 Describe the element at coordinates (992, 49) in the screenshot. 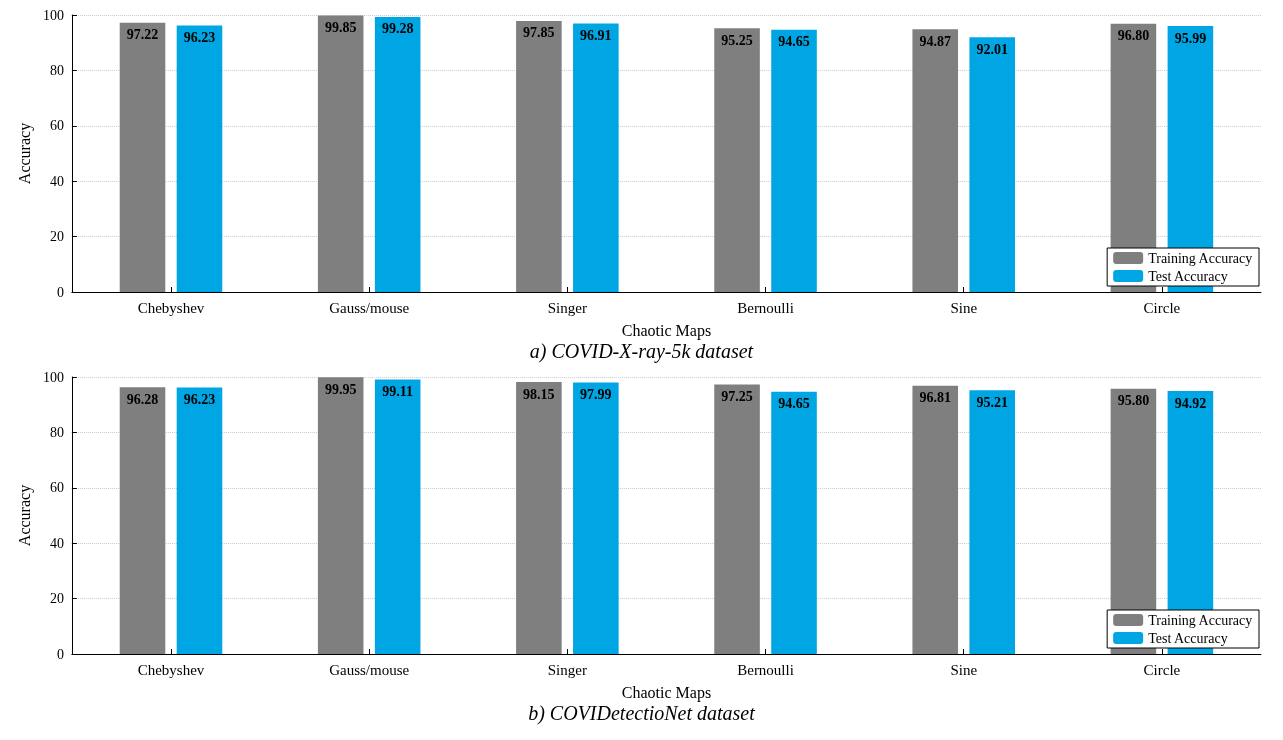

I see `data-label: 92.01` at that location.